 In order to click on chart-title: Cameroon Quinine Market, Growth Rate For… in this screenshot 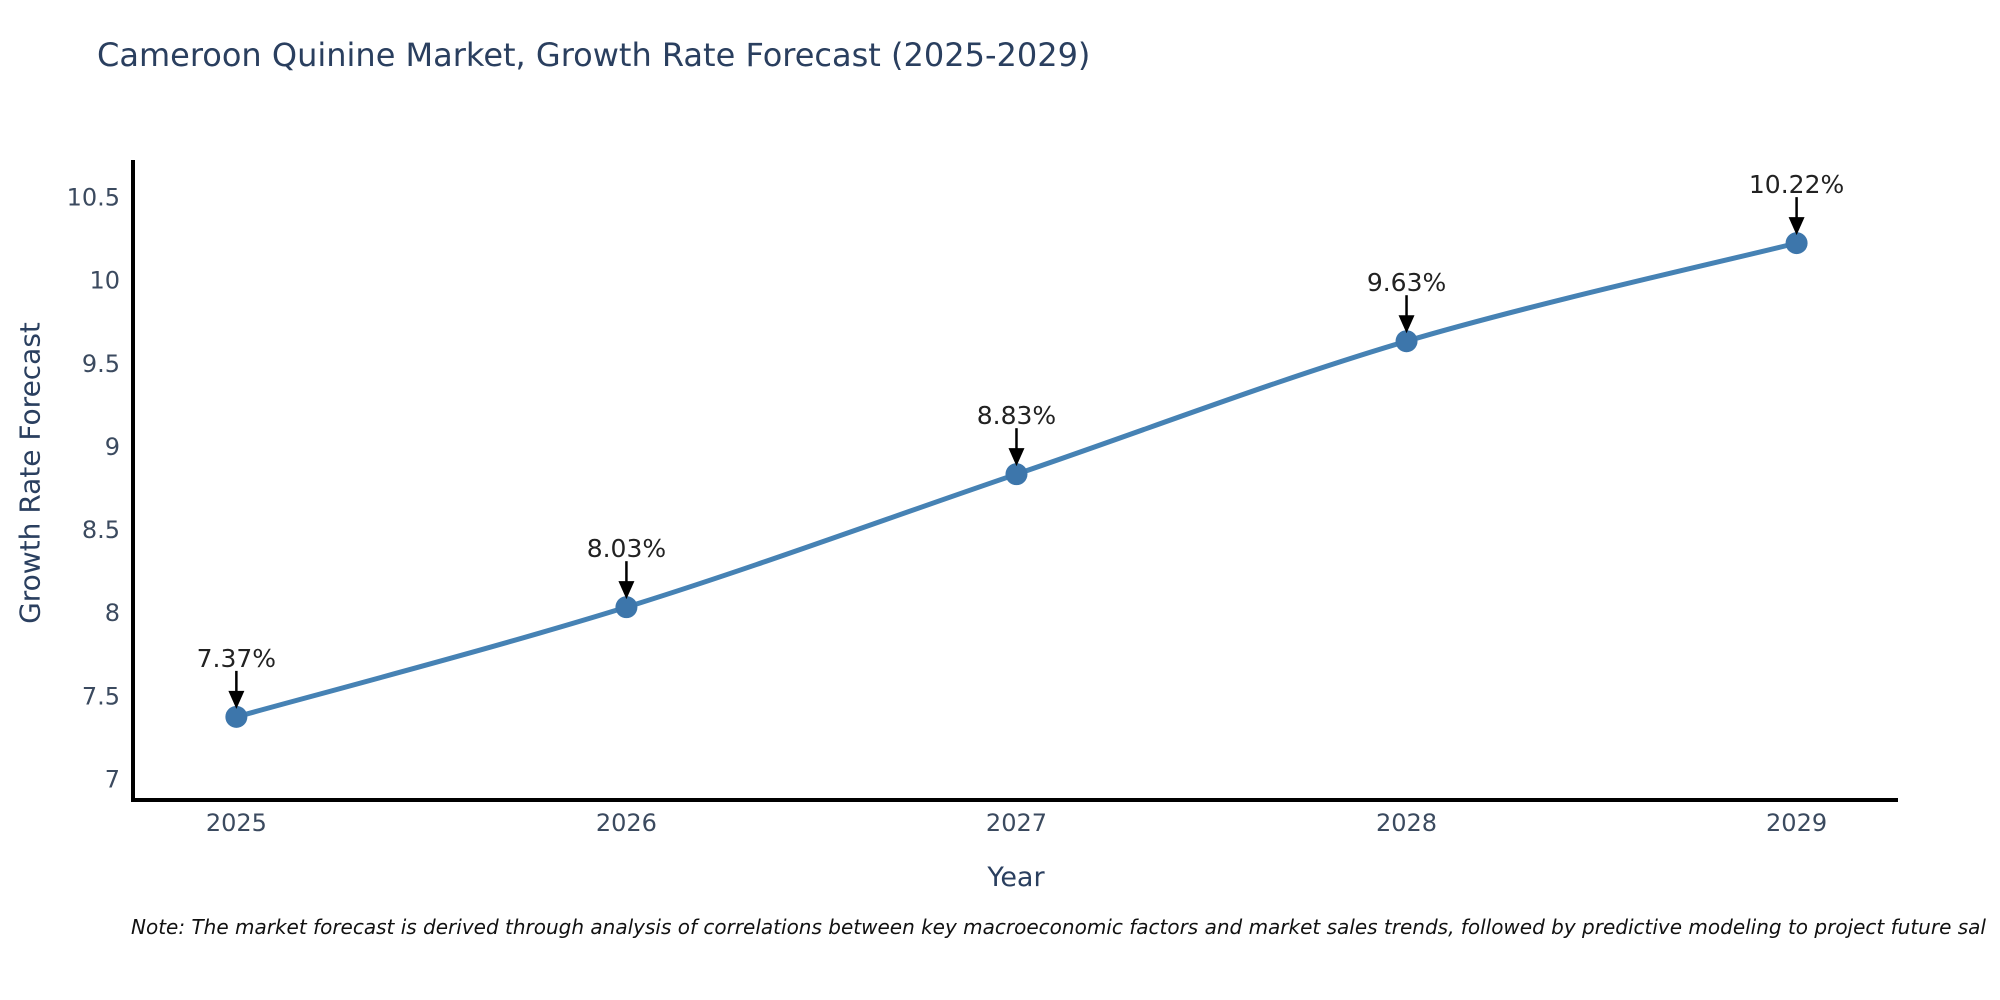, I will do `click(594, 55)`.